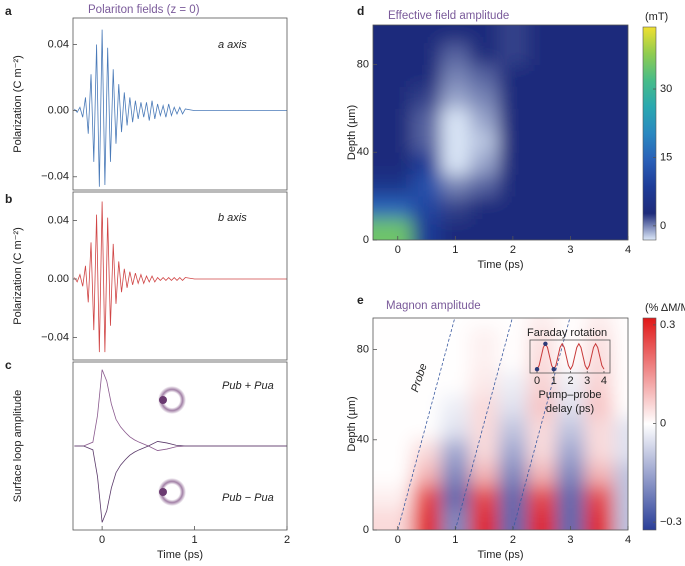  What do you see at coordinates (666, 157) in the screenshot?
I see `colorbar-tick-label: 15` at bounding box center [666, 157].